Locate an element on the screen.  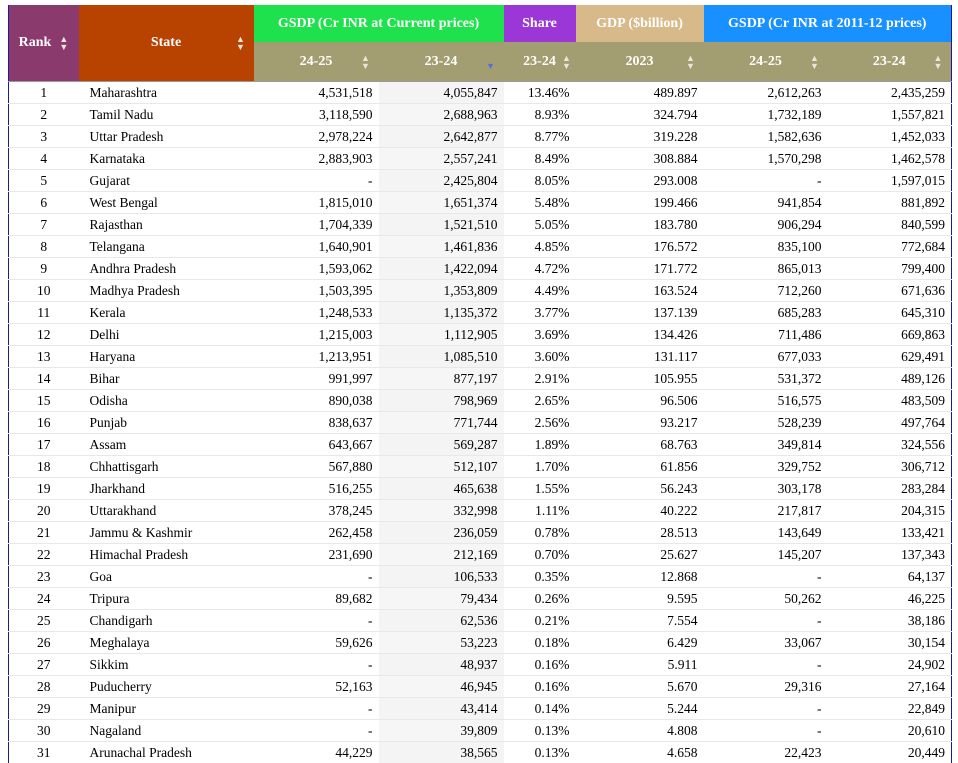
rank-cell: 26 is located at coordinates (44, 643).